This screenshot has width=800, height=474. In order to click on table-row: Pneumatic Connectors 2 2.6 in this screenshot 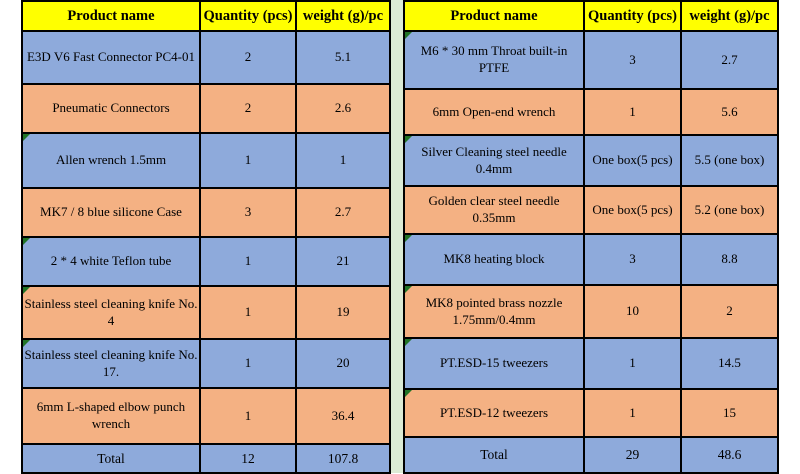, I will do `click(206, 108)`.